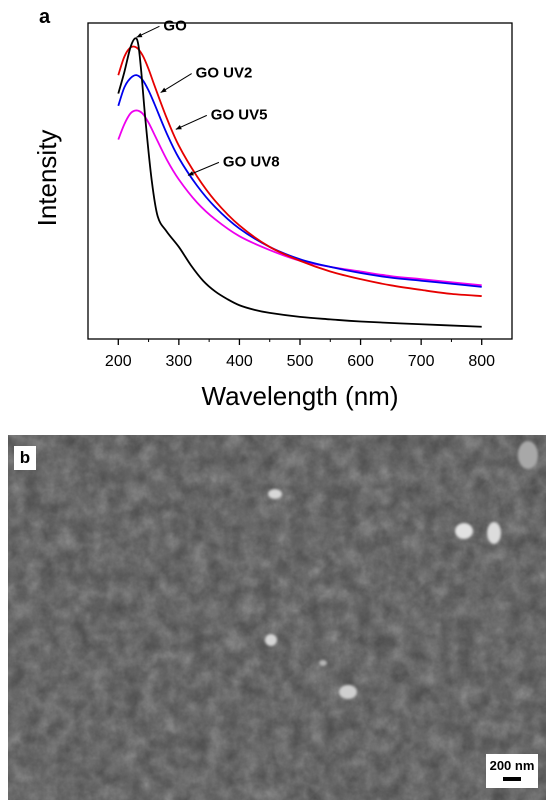  I want to click on scale-bar-label: 200 nm, so click(512, 765).